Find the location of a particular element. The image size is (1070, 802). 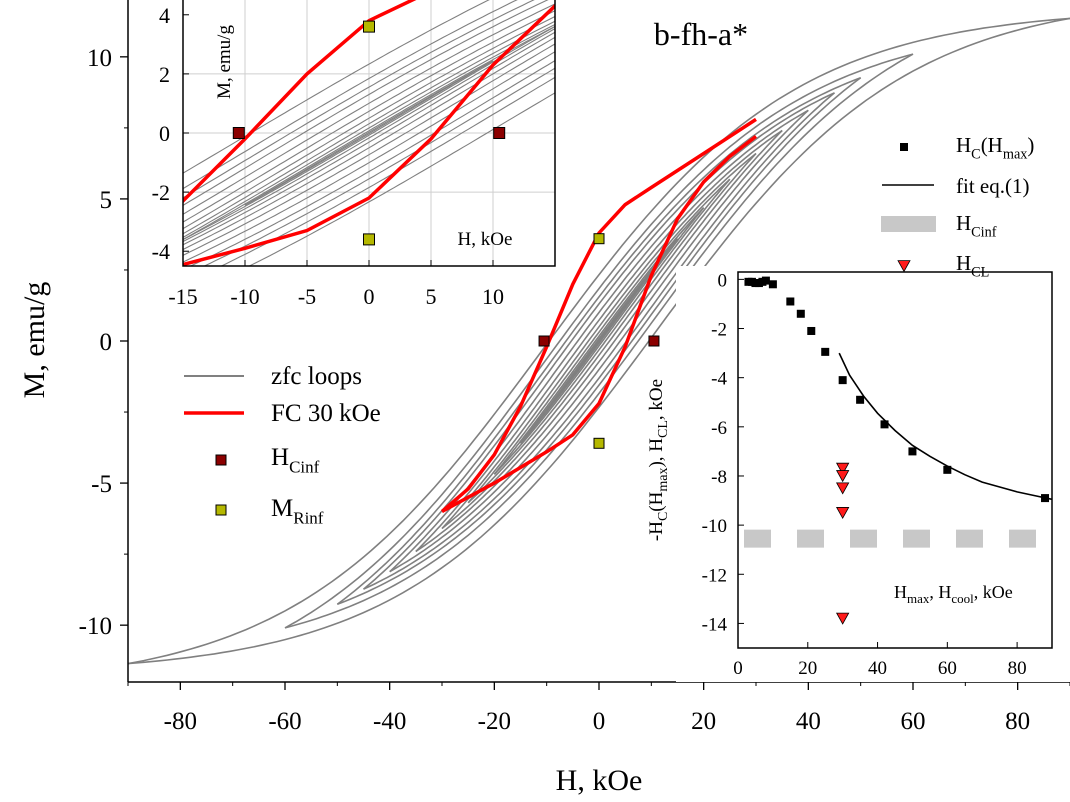

inset-a-fc-lower is located at coordinates (369, 134).